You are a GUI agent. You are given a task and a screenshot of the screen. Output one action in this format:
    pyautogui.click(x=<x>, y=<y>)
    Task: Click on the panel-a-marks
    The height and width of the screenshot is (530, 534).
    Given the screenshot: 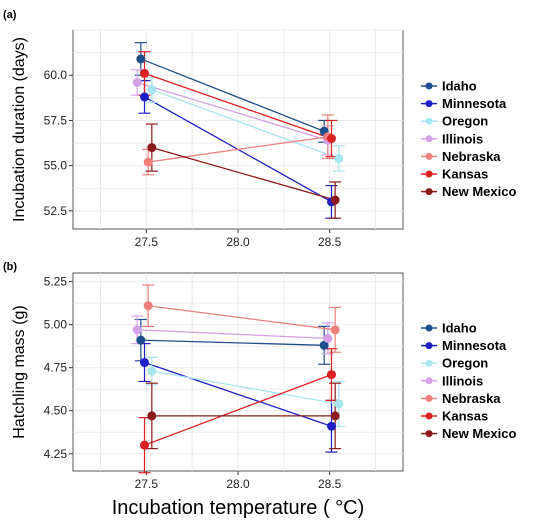 What is the action you would take?
    pyautogui.click(x=238, y=130)
    